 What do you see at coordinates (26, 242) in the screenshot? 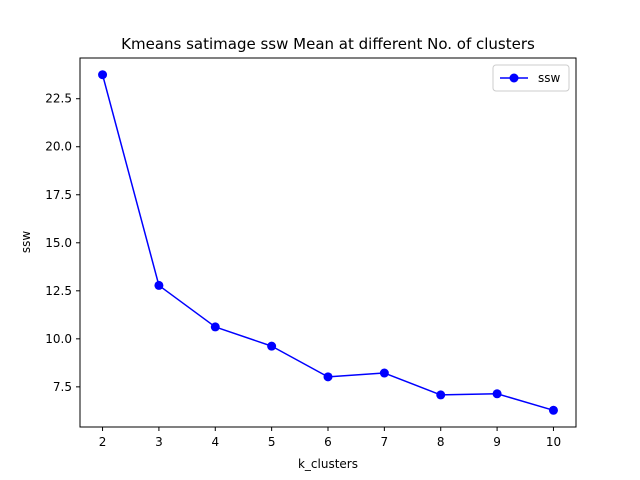
I see `y-axis-label: ssw` at bounding box center [26, 242].